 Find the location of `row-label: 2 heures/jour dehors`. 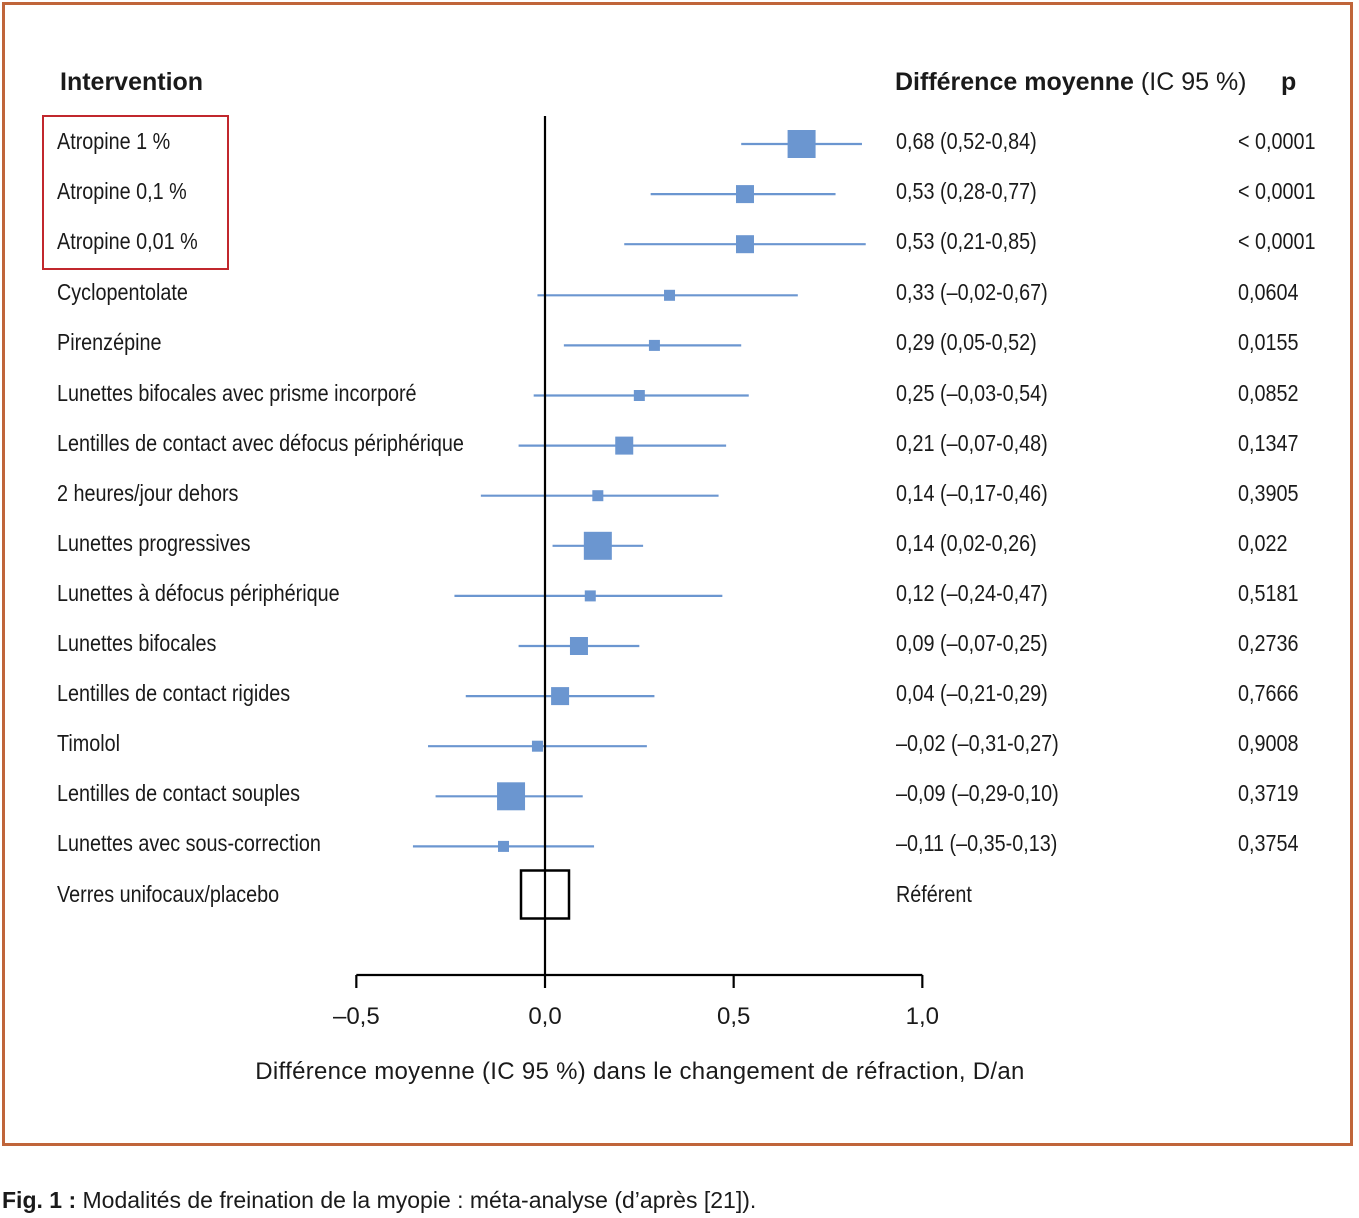

row-label: 2 heures/jour dehors is located at coordinates (148, 492).